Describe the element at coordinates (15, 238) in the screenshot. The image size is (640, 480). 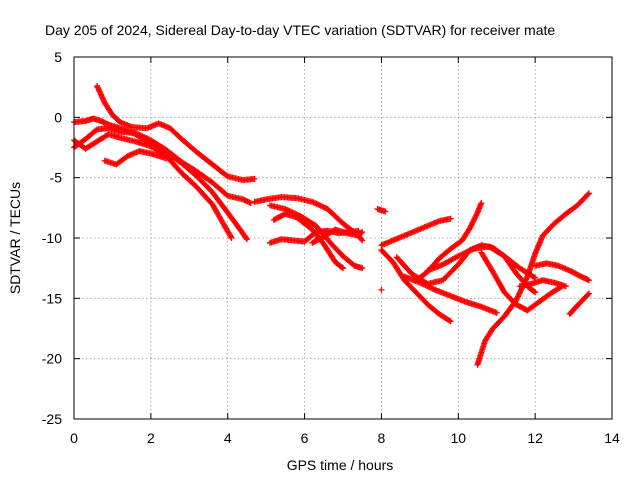
I see `y-axis-label: SDTVAR / TECUs` at that location.